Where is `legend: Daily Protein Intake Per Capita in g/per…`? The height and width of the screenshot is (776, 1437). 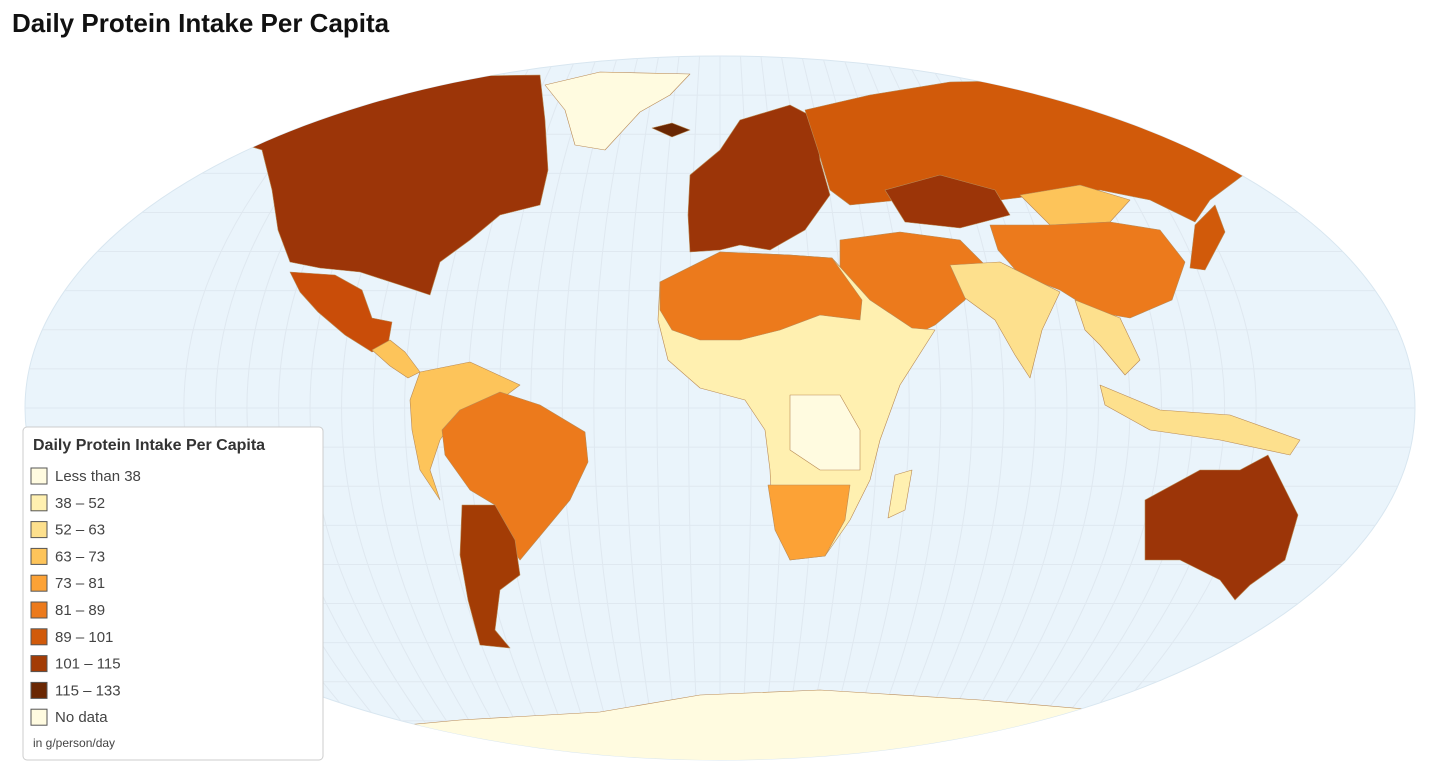
legend: Daily Protein Intake Per Capita in g/per… is located at coordinates (173, 593).